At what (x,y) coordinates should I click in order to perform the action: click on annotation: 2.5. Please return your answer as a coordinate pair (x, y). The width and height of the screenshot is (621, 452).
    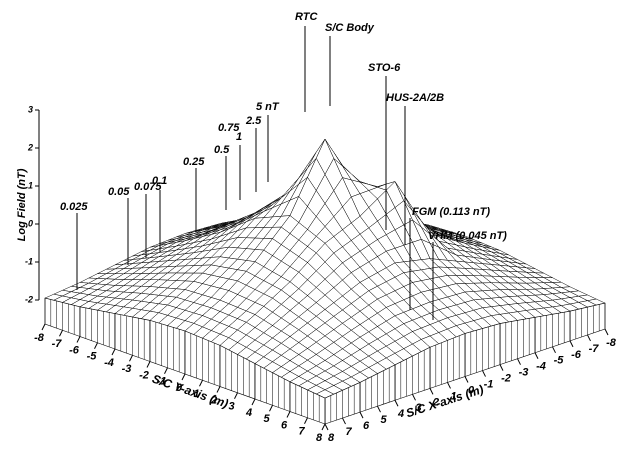
    Looking at the image, I should click on (253, 121).